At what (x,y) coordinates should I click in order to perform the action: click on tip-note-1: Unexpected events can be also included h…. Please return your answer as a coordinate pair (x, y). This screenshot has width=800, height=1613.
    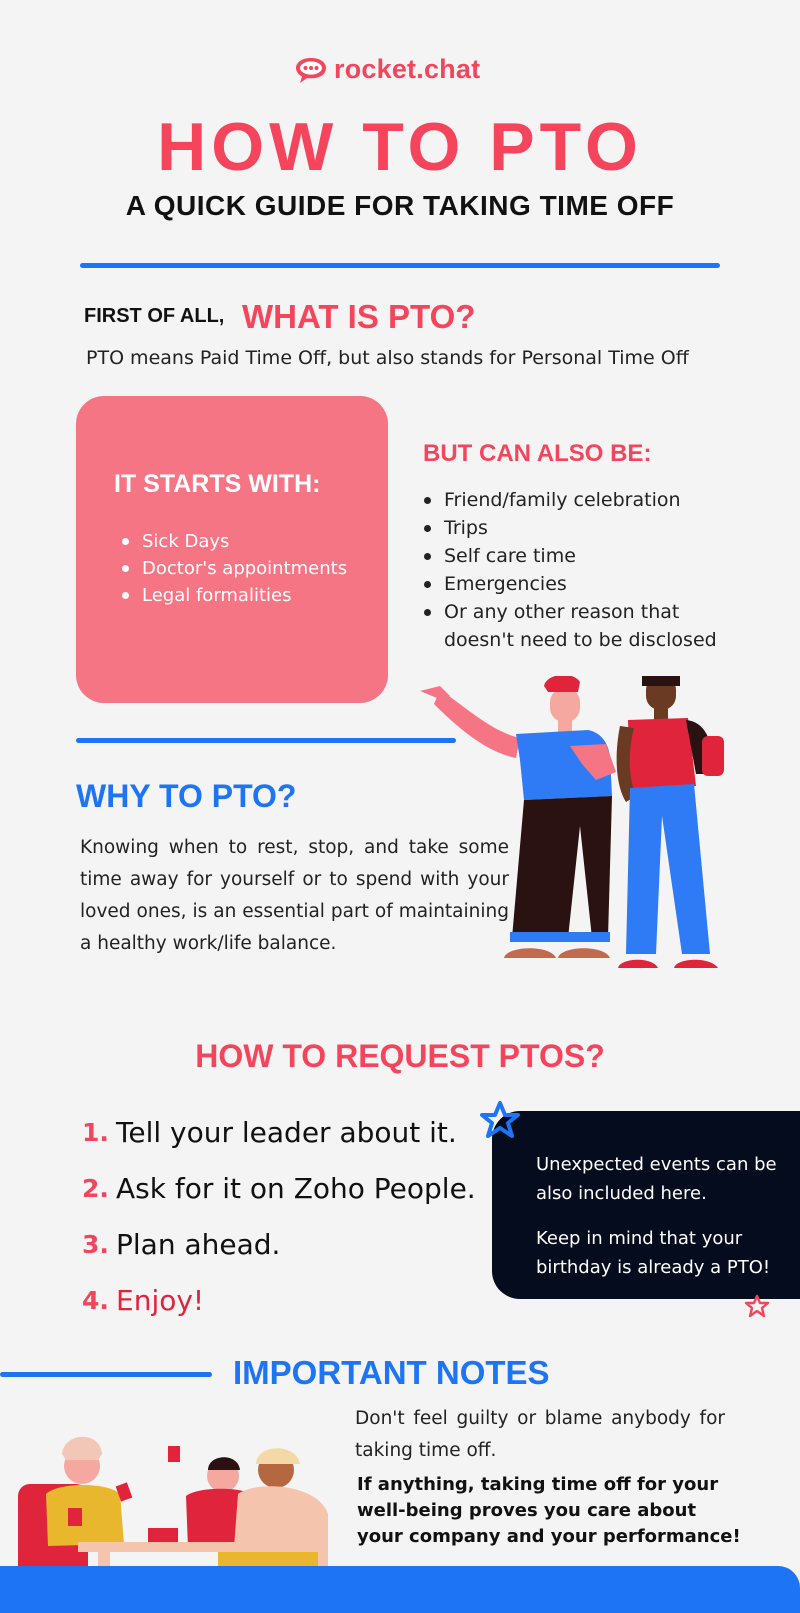
    Looking at the image, I should click on (656, 1179).